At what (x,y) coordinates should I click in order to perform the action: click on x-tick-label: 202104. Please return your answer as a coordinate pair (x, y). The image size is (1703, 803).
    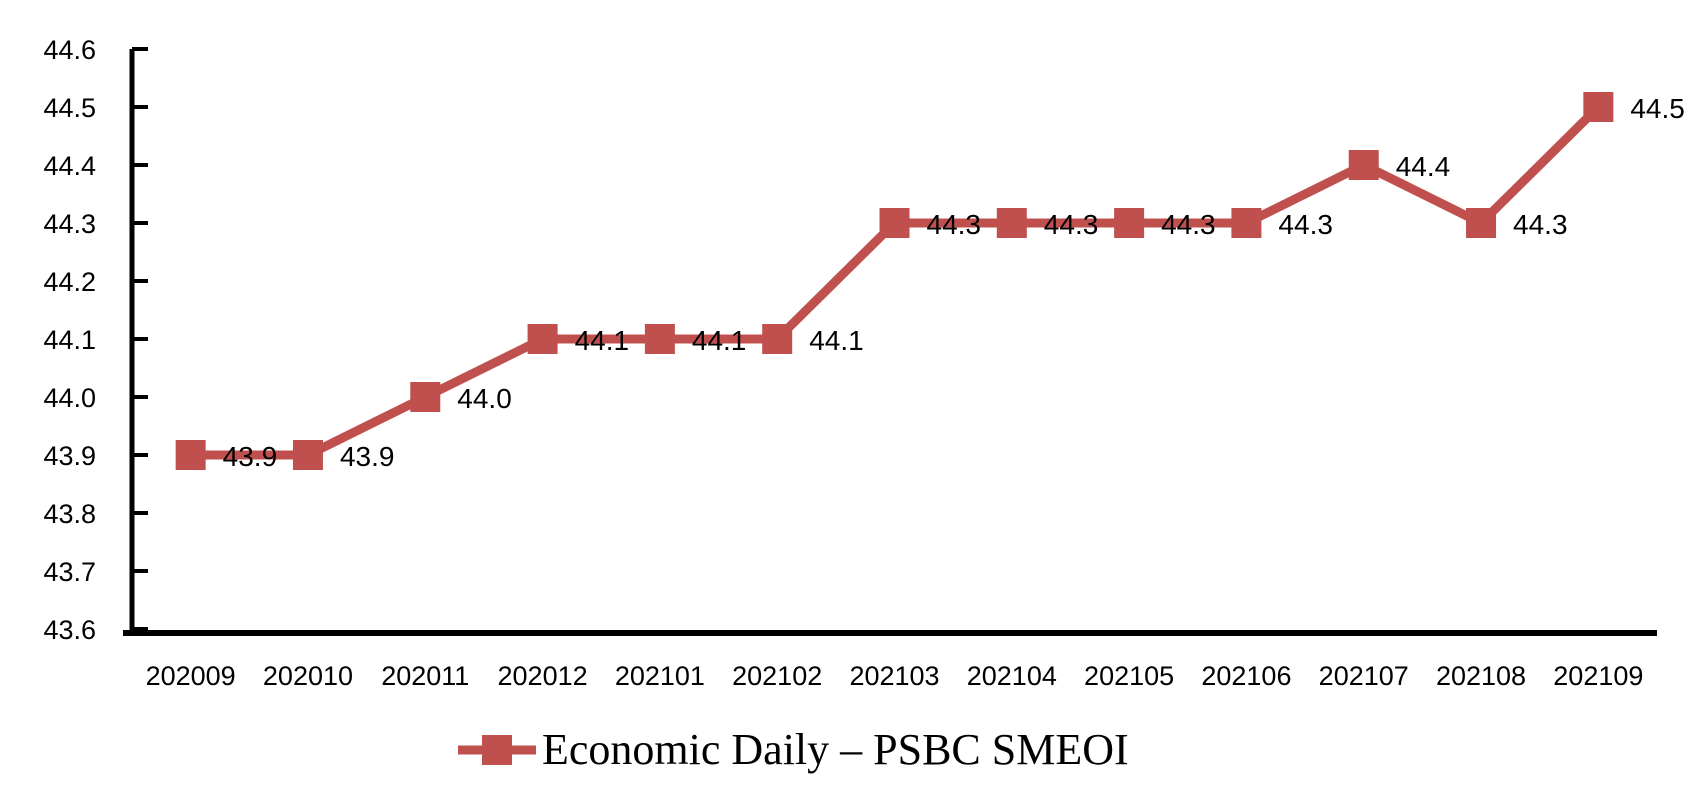
    Looking at the image, I should click on (1012, 676).